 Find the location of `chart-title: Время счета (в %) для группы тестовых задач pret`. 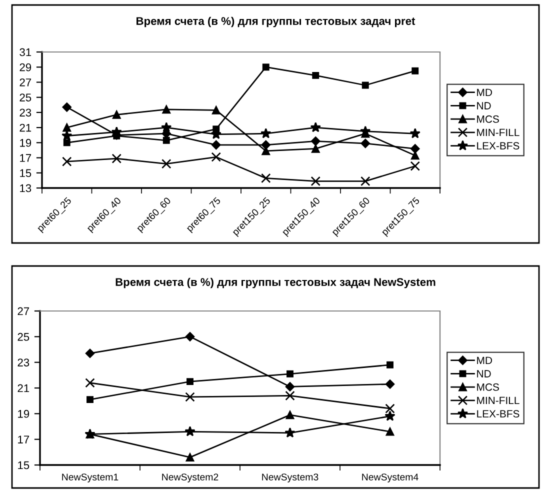

chart-title: Время счета (в %) для группы тестовых задач pret is located at coordinates (276, 22).